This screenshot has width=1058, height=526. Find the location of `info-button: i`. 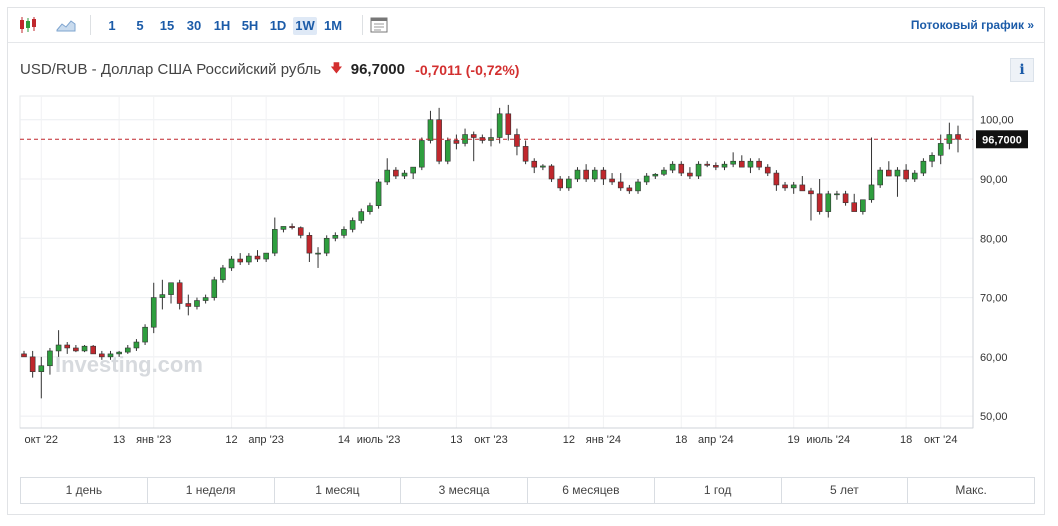

info-button: i is located at coordinates (1022, 70).